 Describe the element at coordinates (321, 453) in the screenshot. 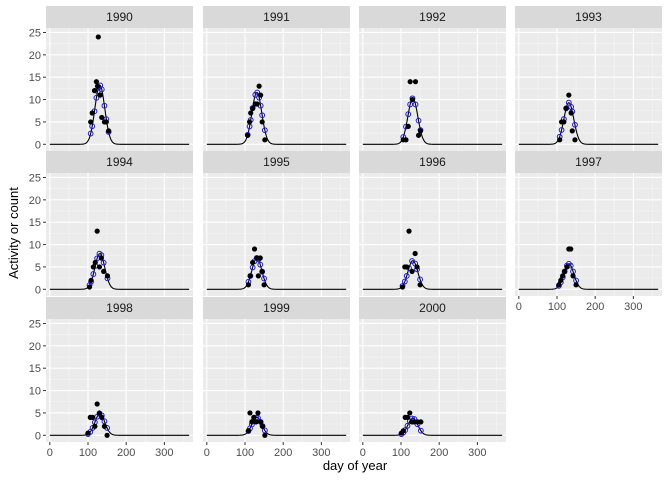

I see `x-tick-label: 300` at that location.